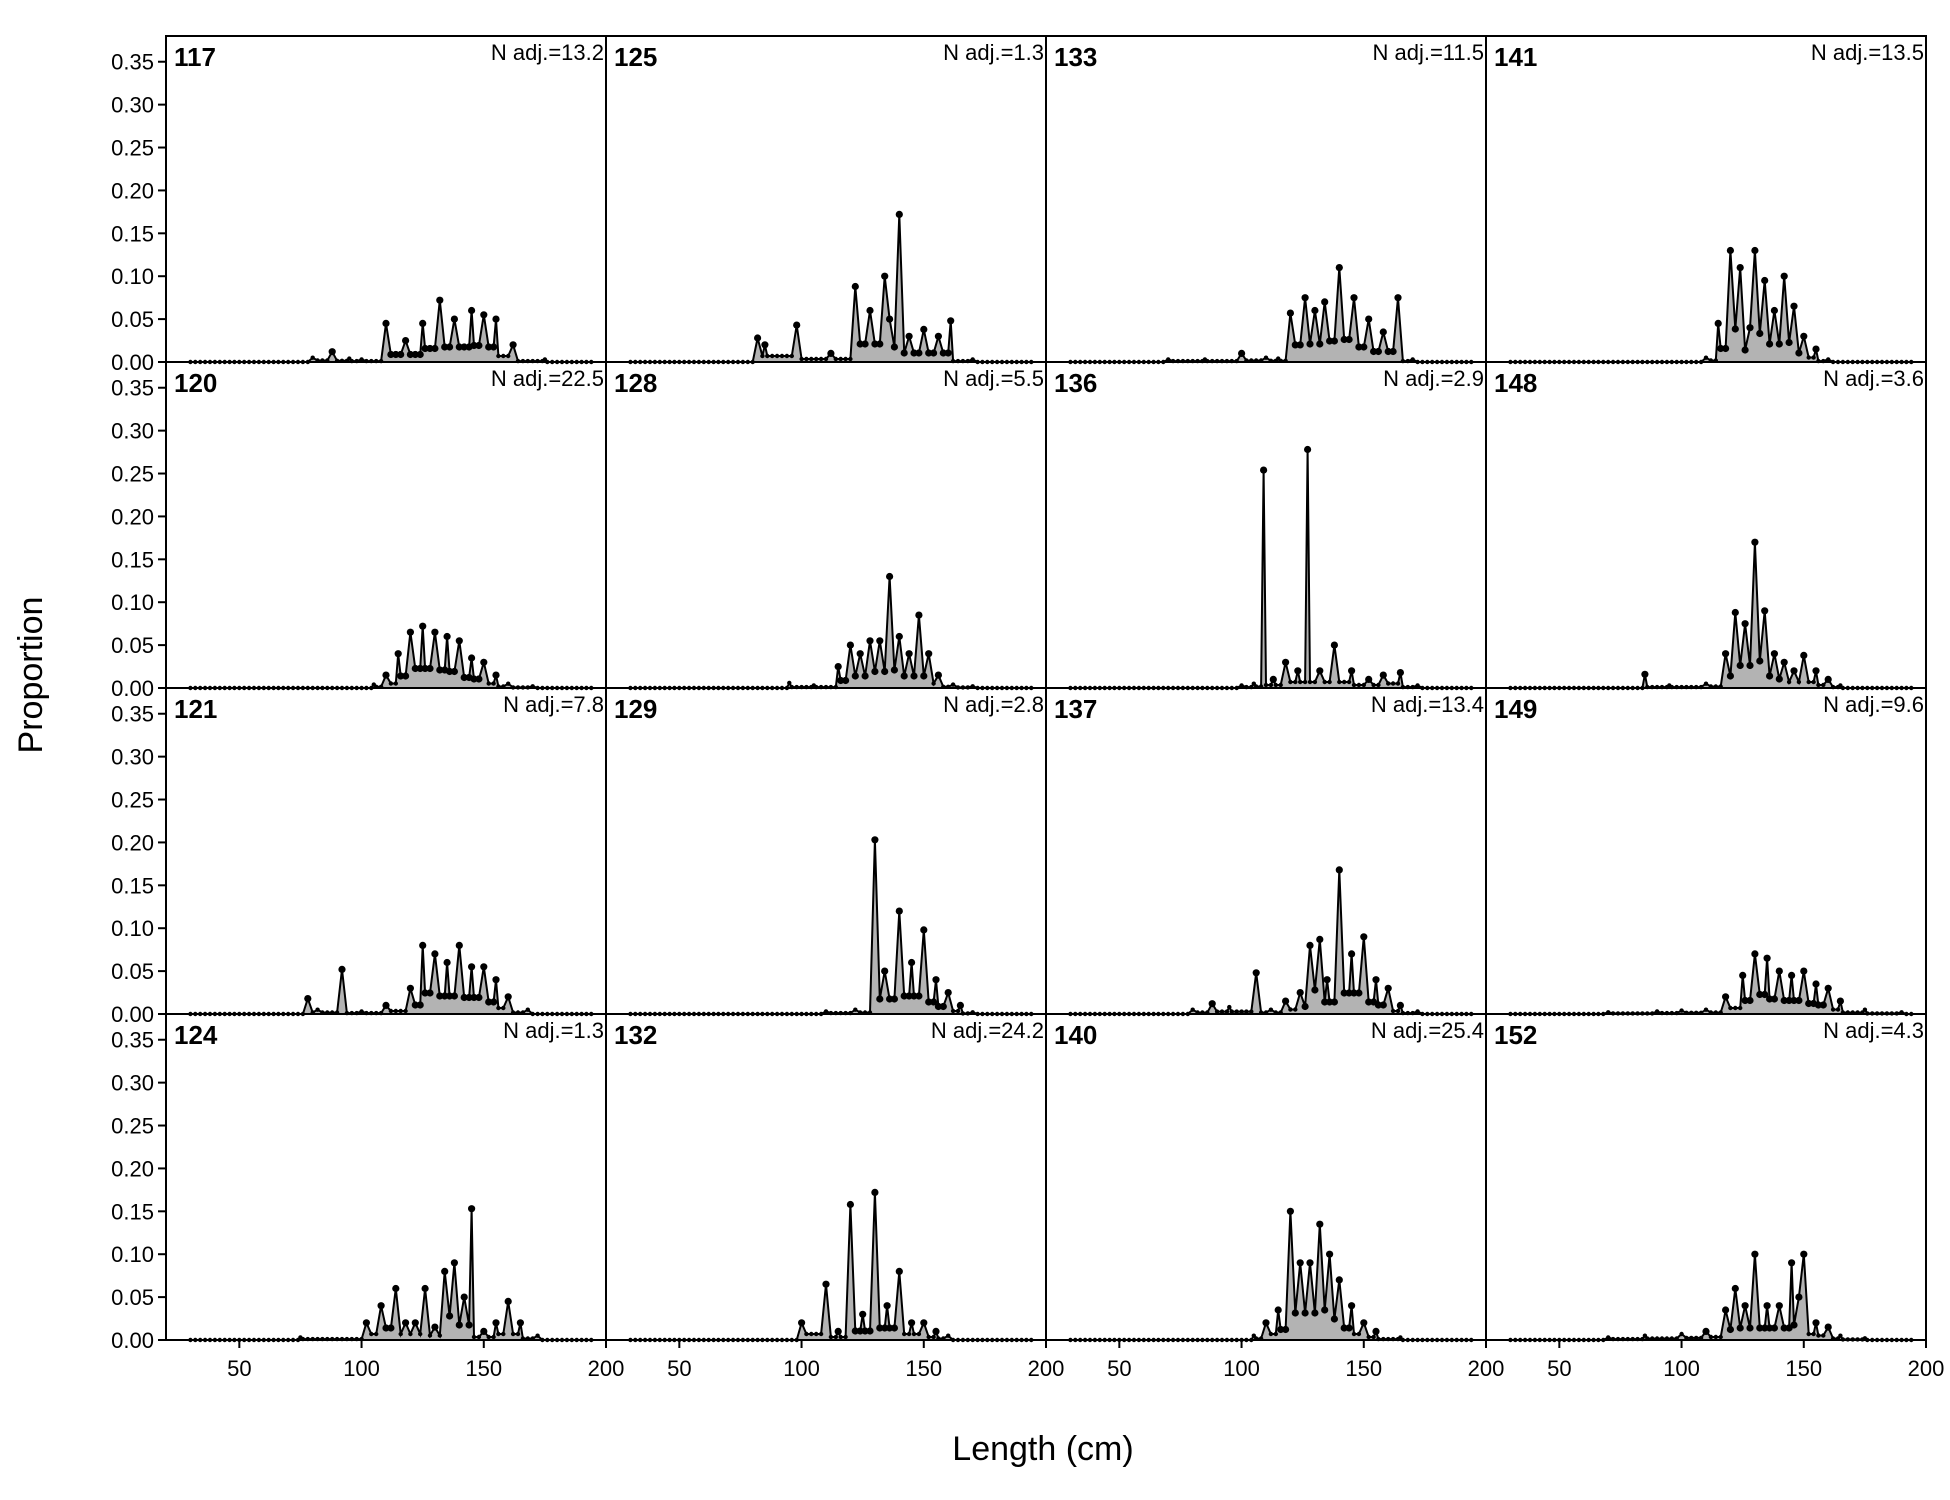 The image size is (1950, 1500). What do you see at coordinates (826, 200) in the screenshot?
I see `panel-125: 125 N adj.=1.3` at bounding box center [826, 200].